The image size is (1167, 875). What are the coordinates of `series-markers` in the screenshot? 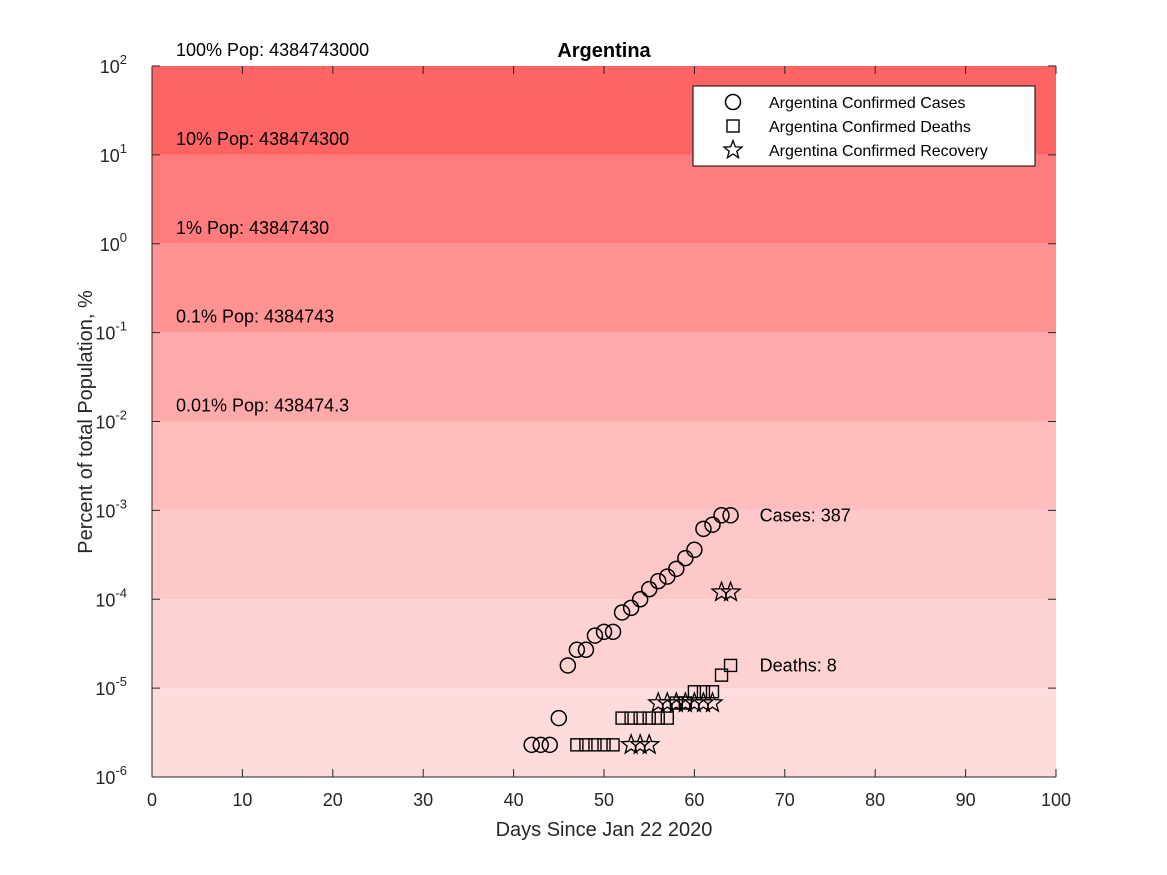 It's located at (632, 631).